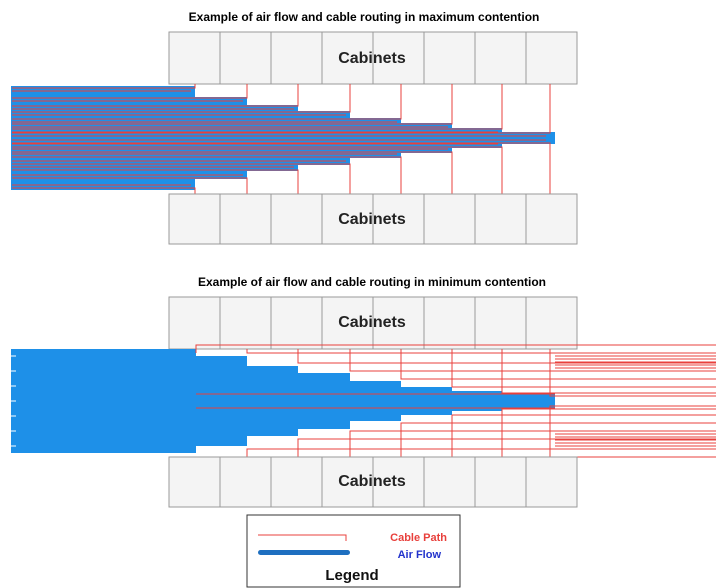  I want to click on air-flow-label: Air Flow, so click(420, 555).